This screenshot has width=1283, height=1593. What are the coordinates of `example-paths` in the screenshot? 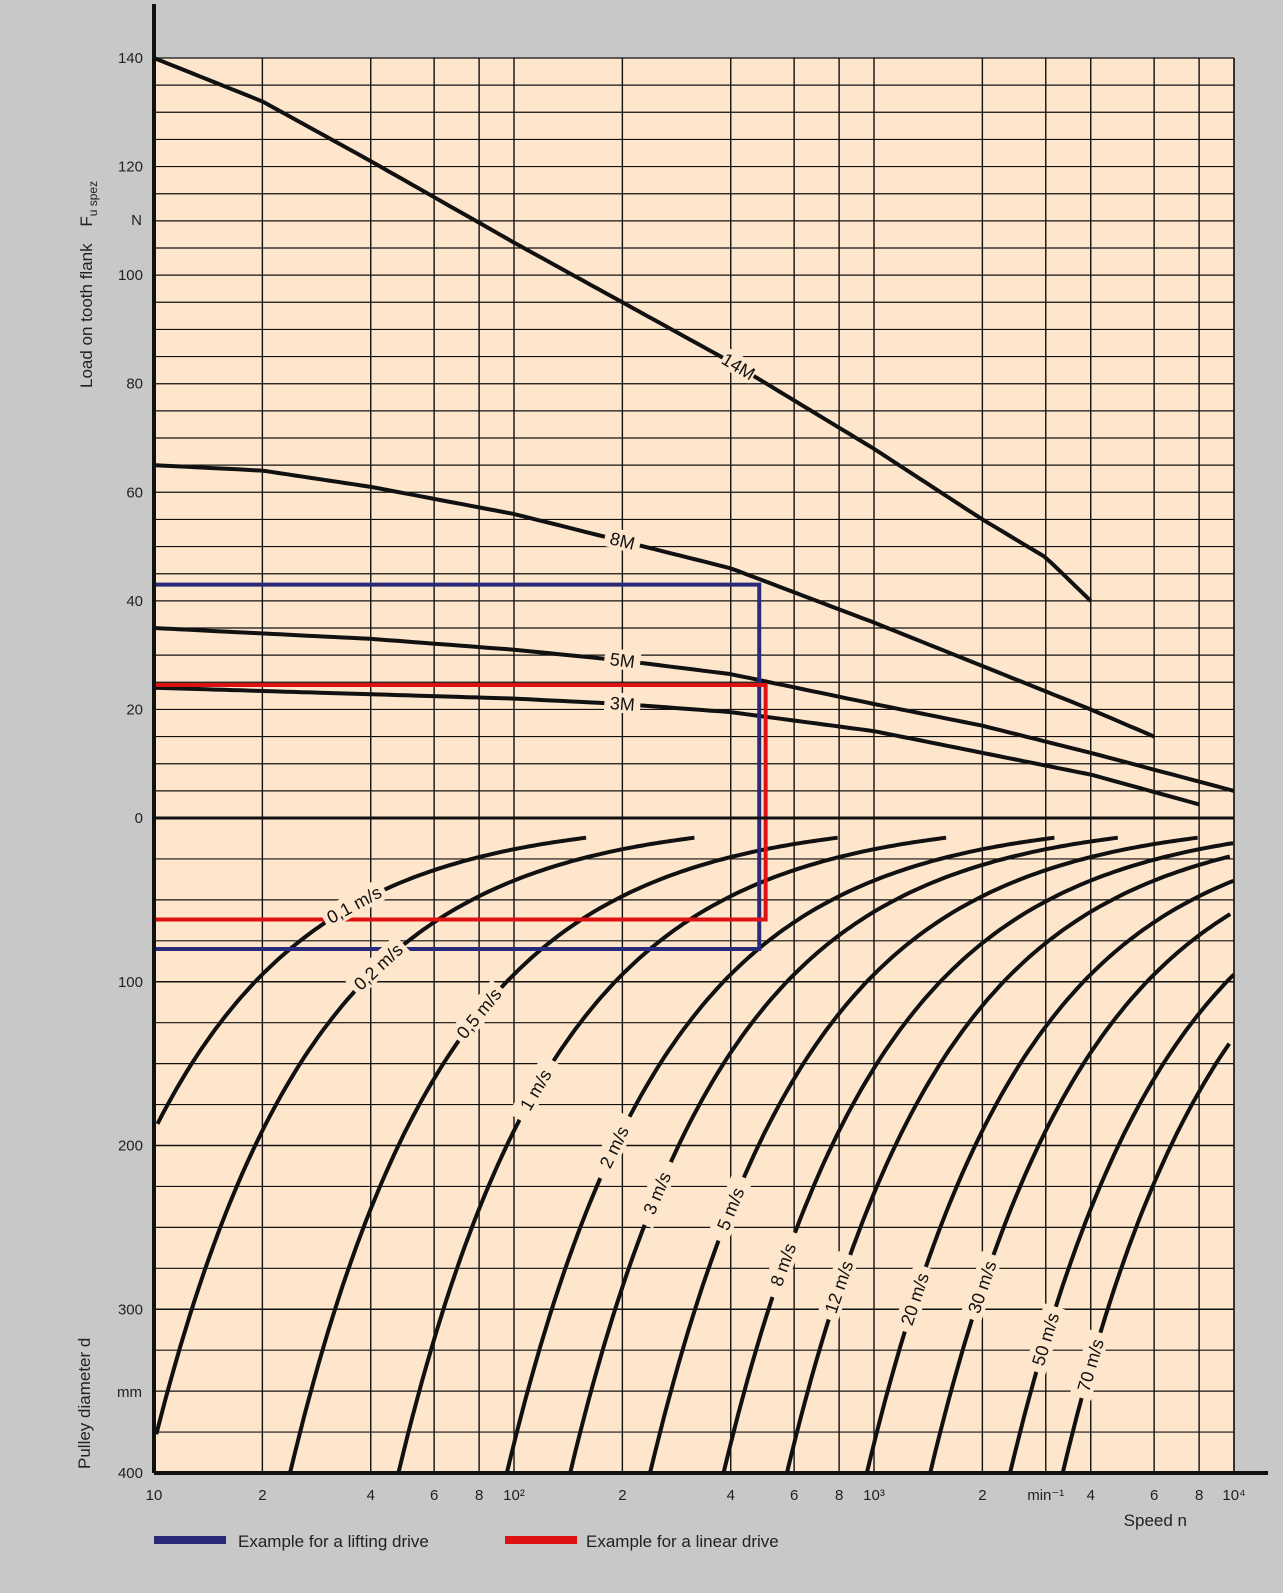 It's located at (461, 766).